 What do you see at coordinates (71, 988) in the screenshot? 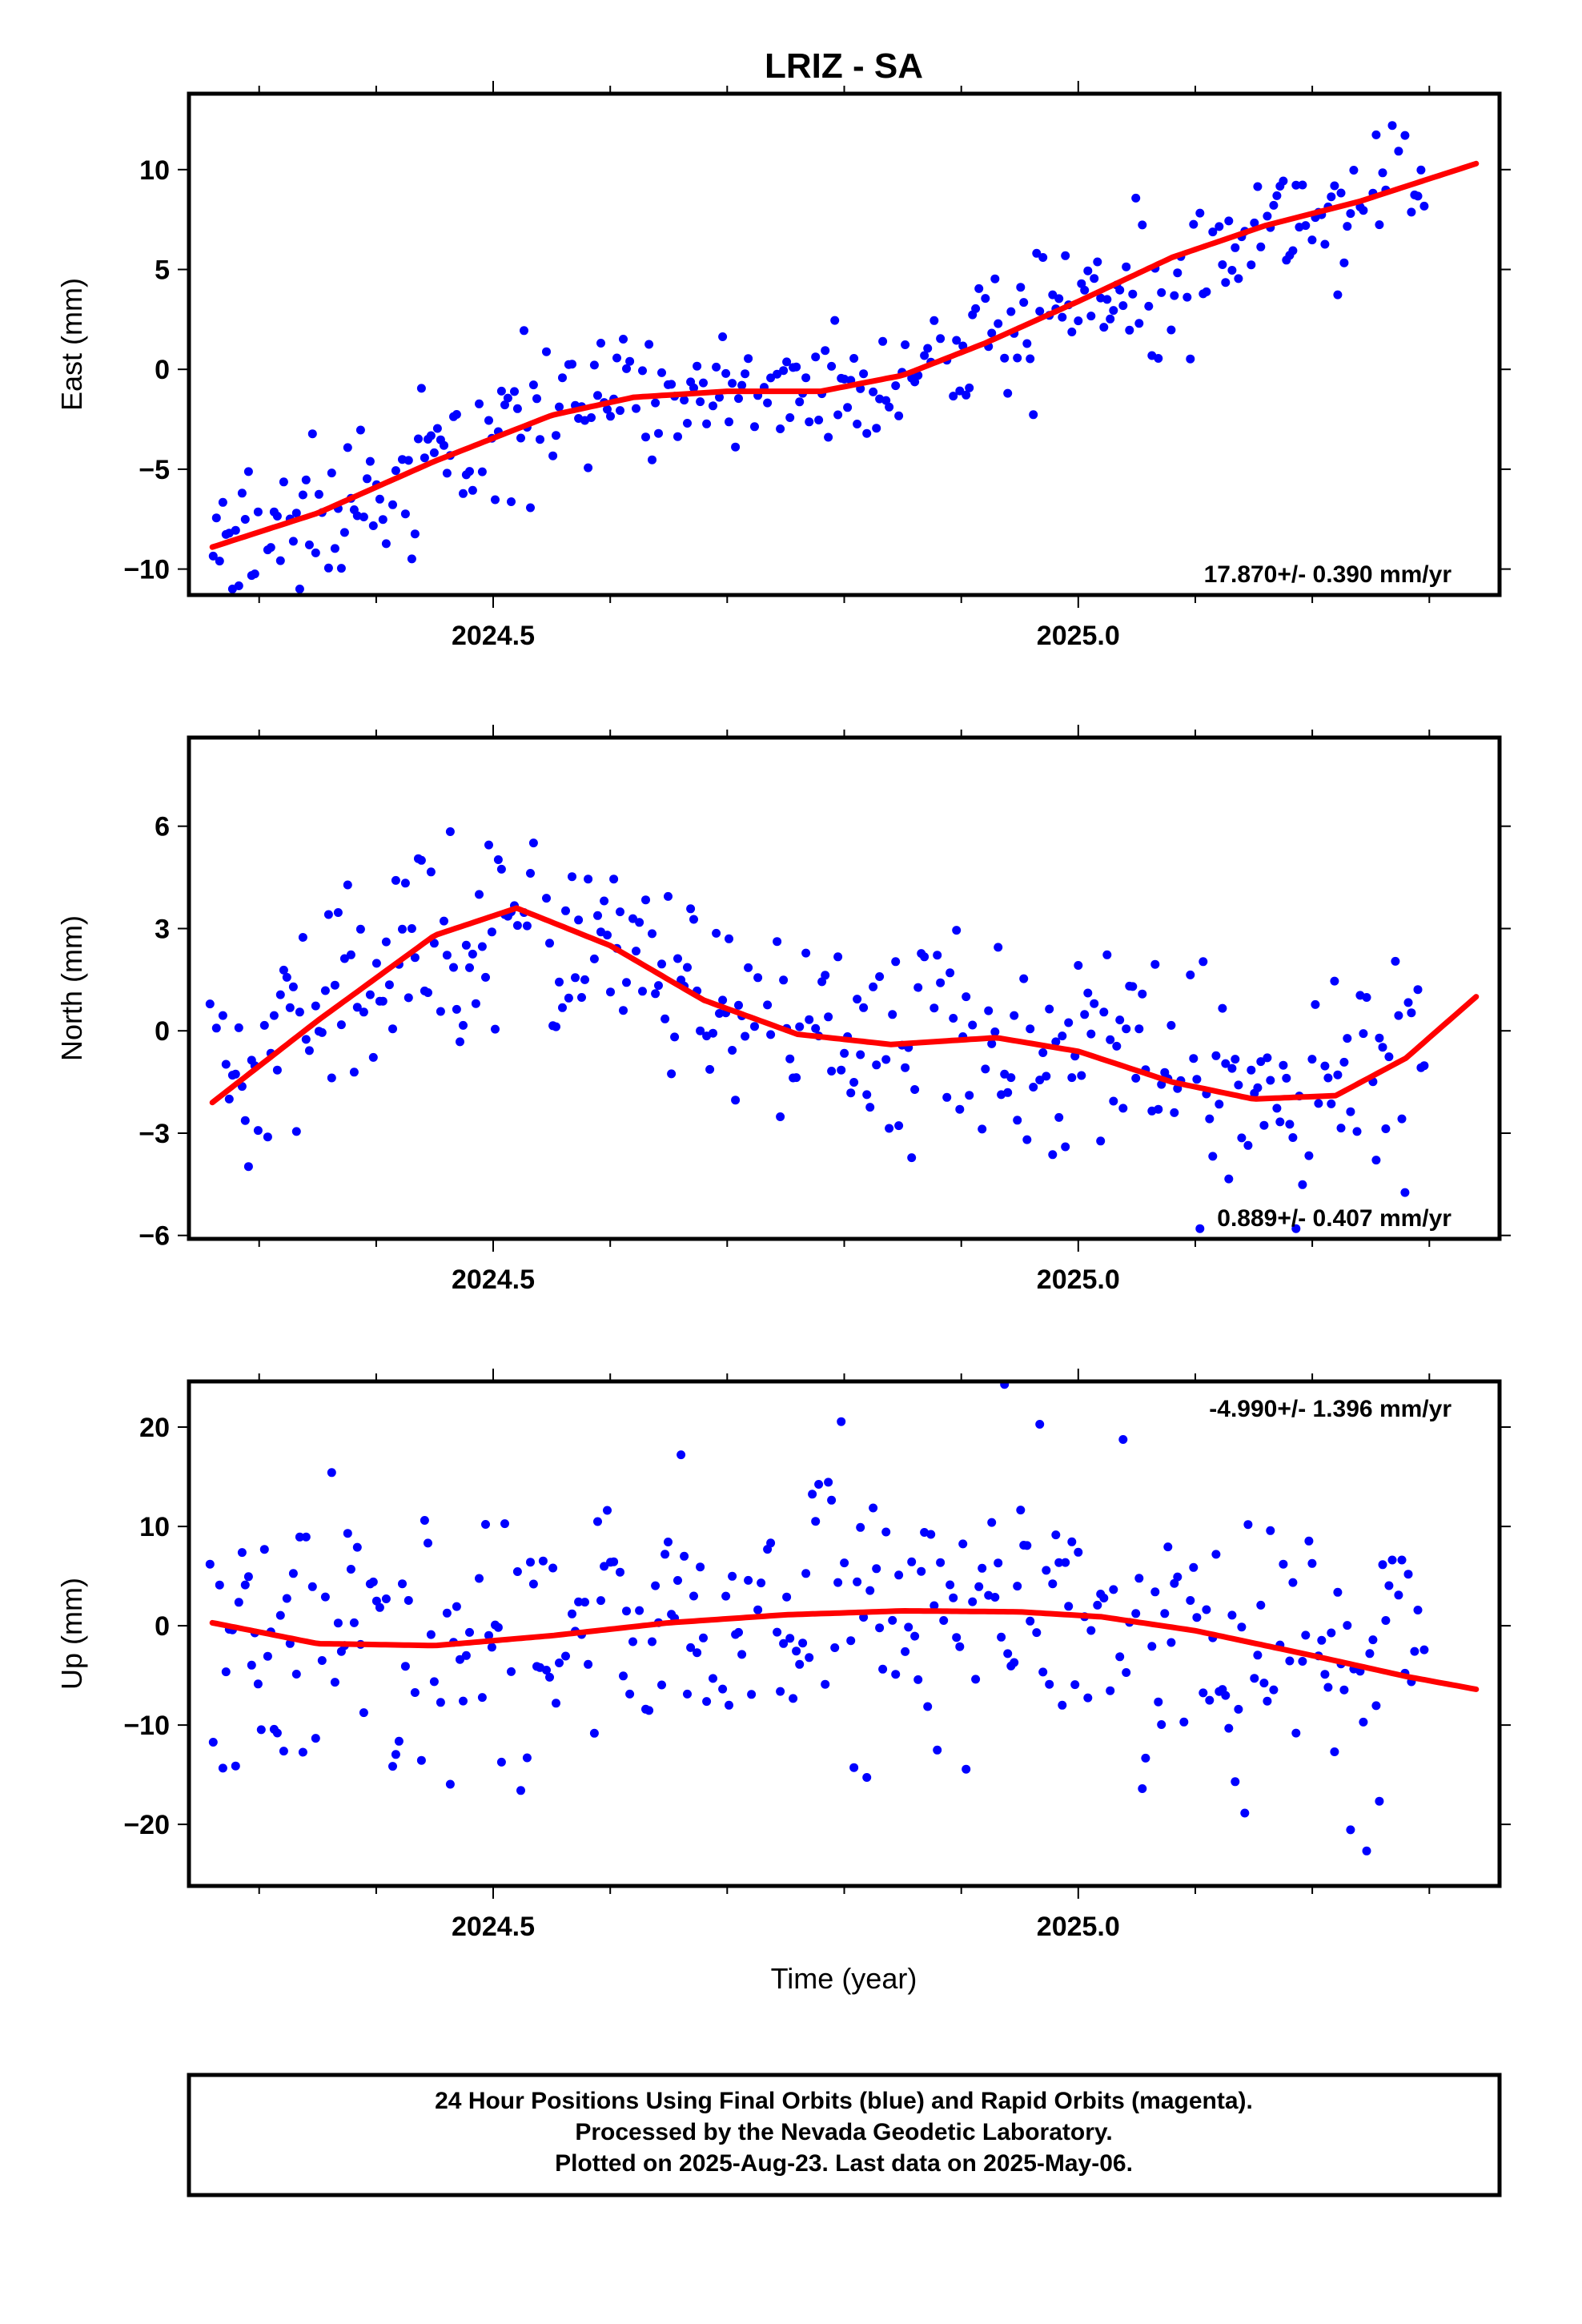
I see `north-axis-label: North (mm)` at bounding box center [71, 988].